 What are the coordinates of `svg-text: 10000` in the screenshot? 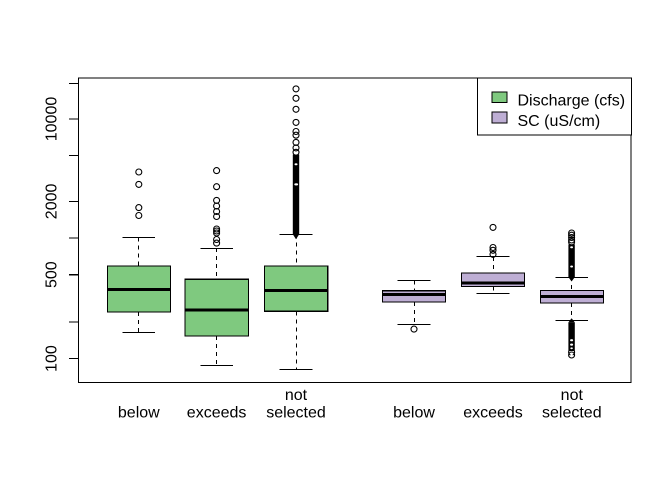 It's located at (52, 119).